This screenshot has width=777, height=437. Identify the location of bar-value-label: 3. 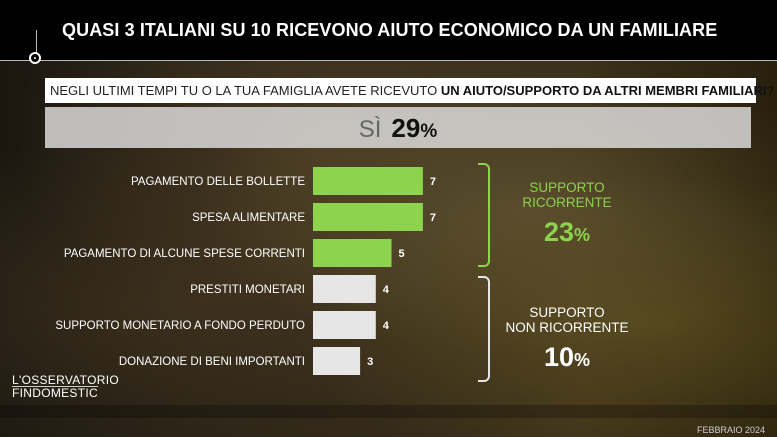
(370, 362).